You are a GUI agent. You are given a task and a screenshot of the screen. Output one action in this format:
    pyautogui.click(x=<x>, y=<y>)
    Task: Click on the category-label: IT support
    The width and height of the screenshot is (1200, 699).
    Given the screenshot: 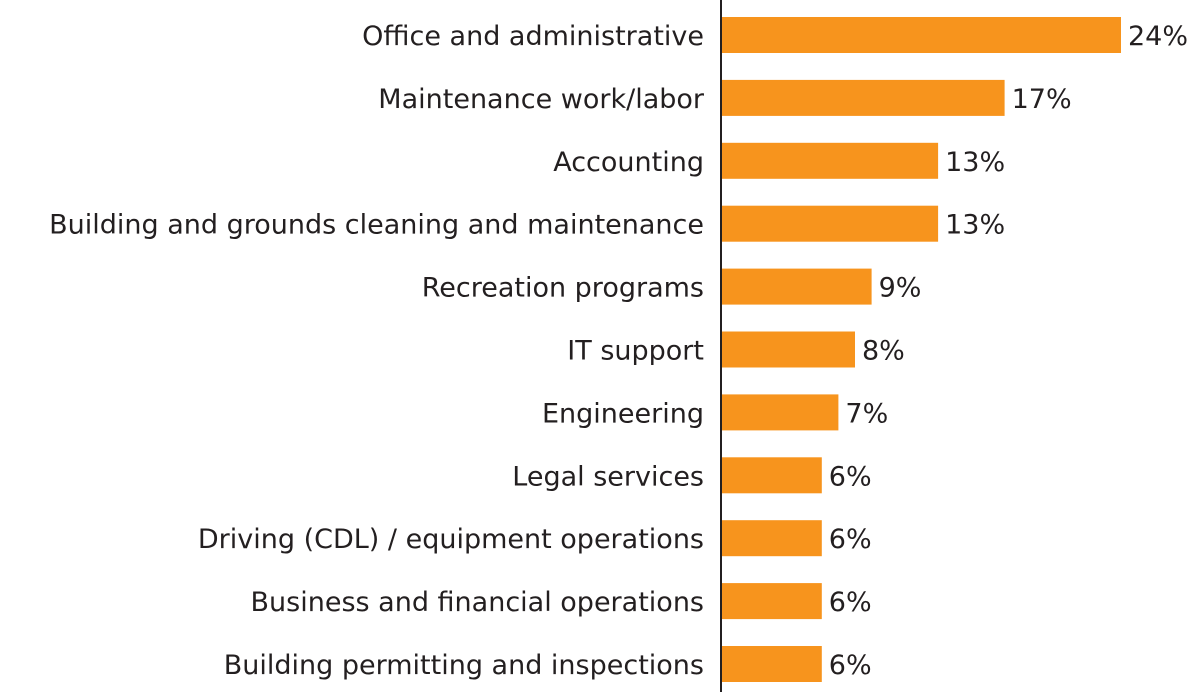 What is the action you would take?
    pyautogui.click(x=635, y=351)
    